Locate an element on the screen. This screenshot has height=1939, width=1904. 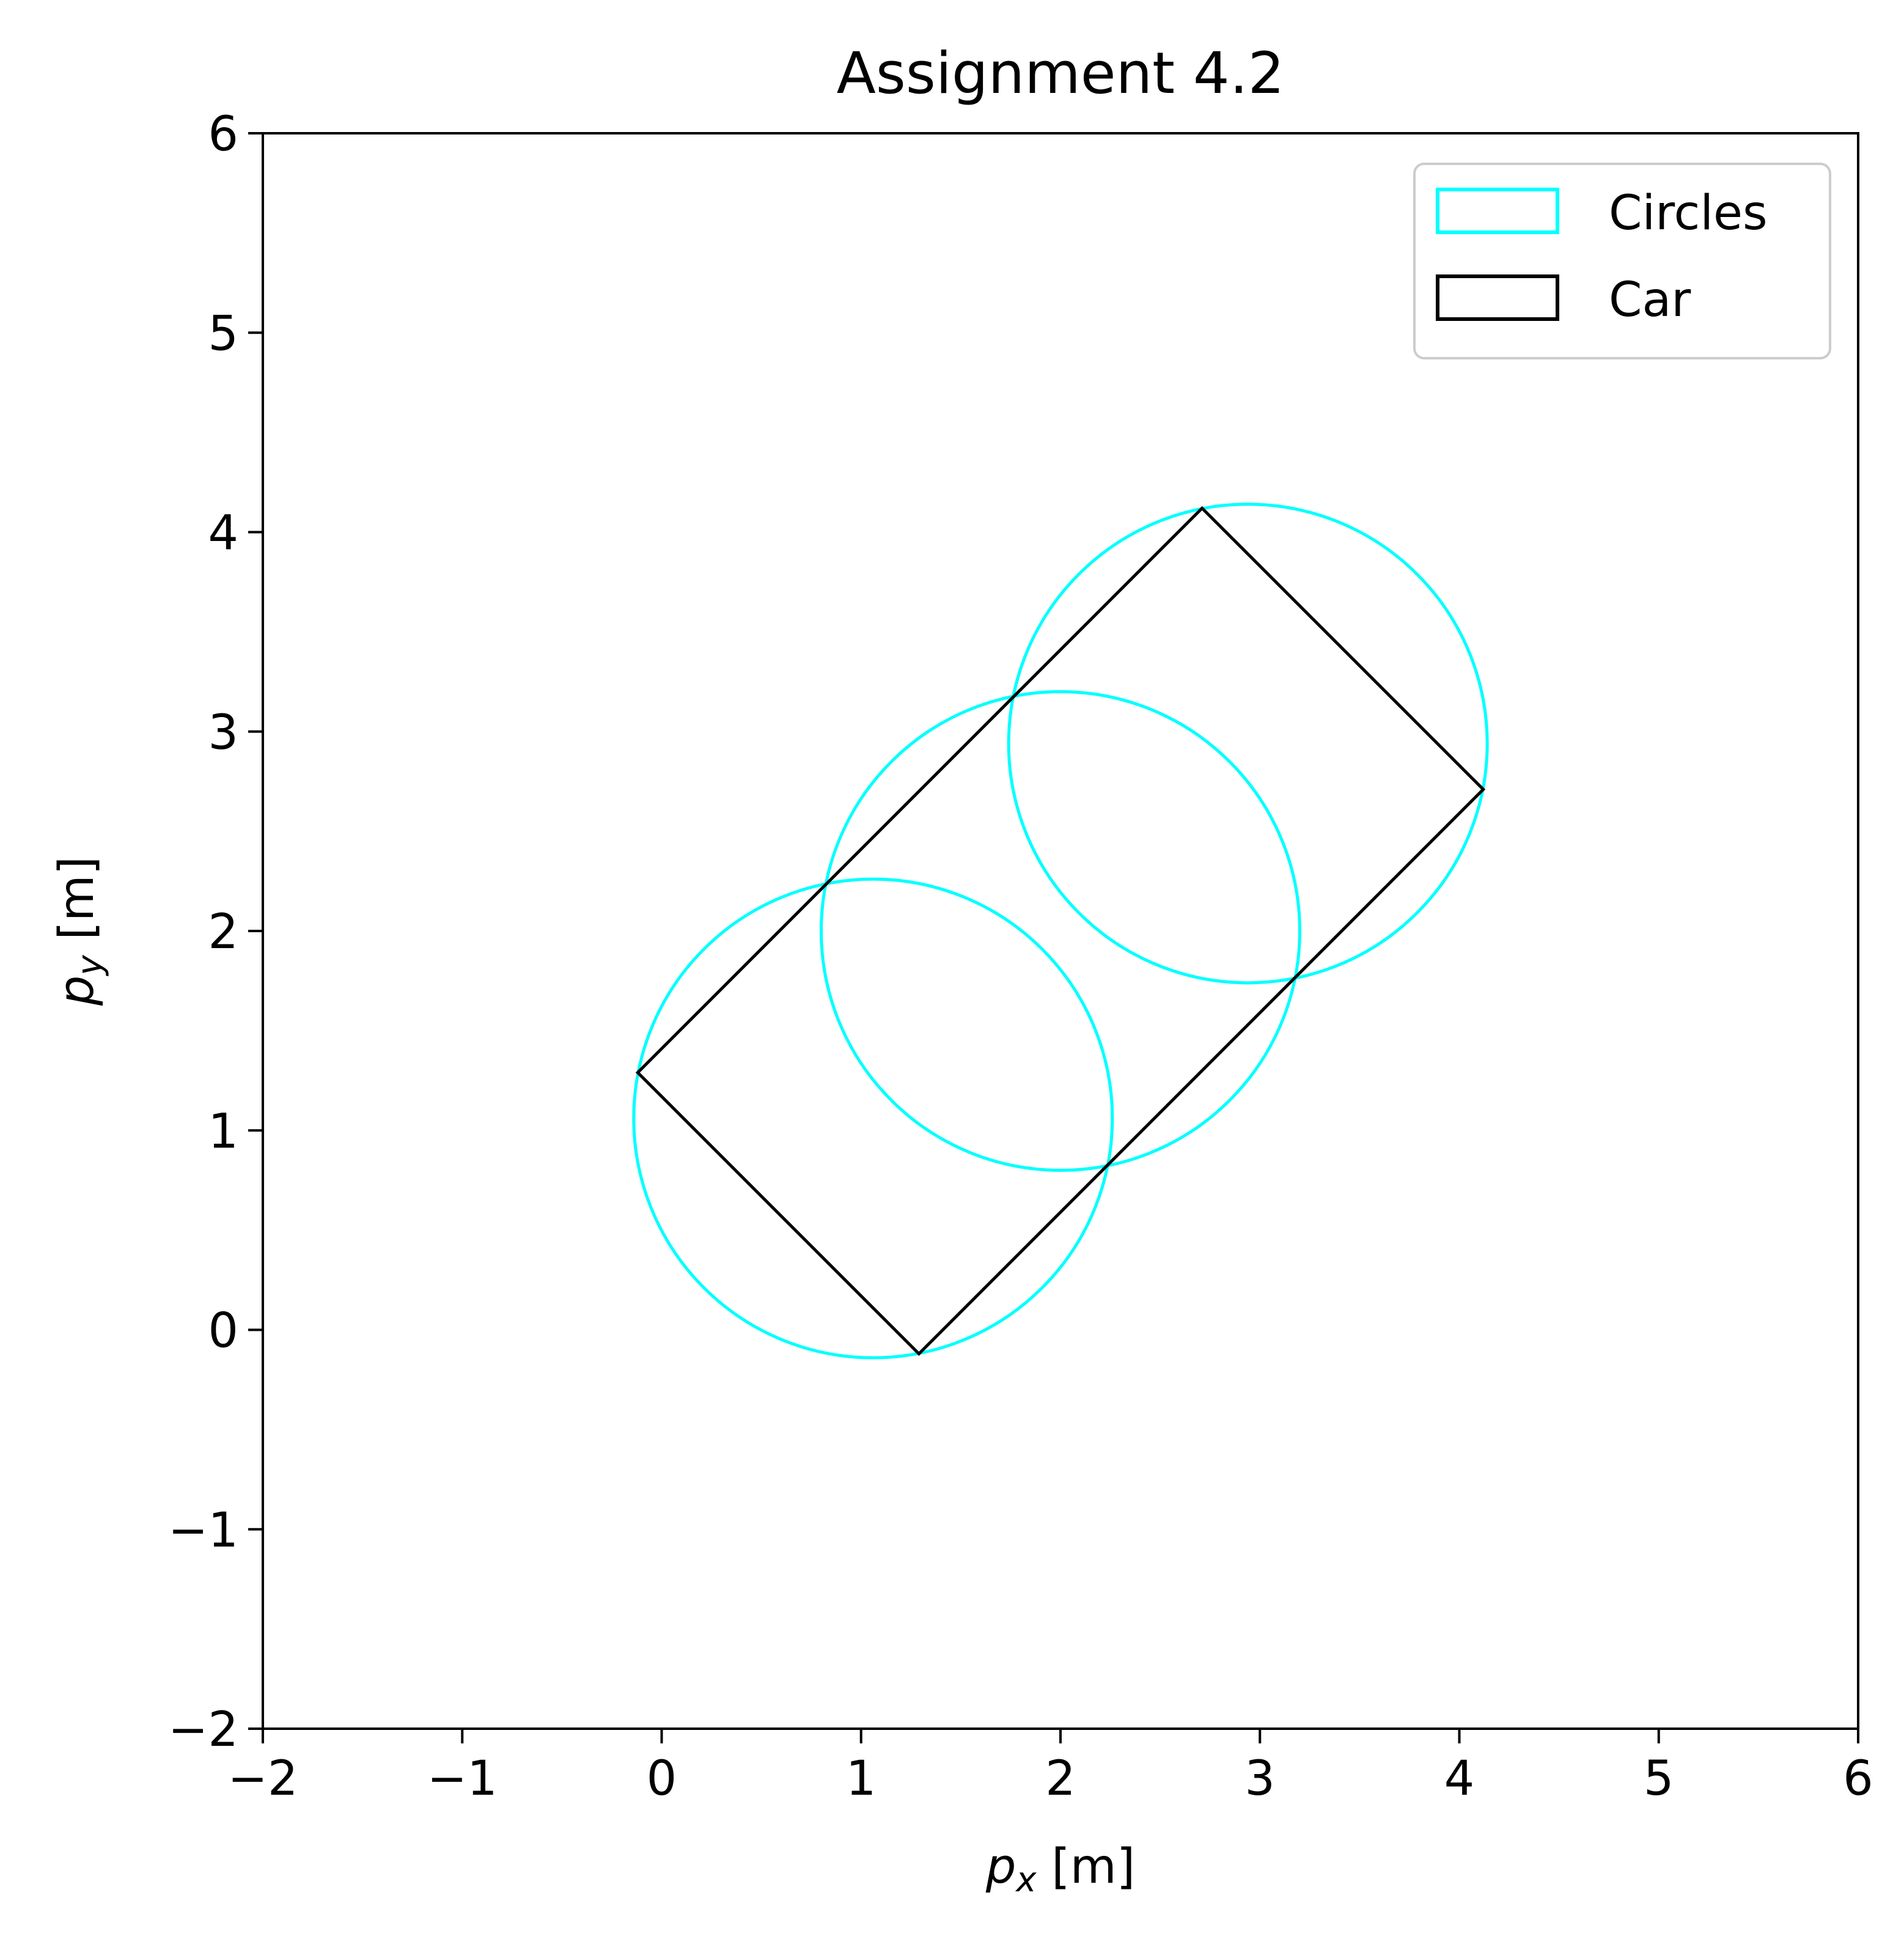
legend-label-car: Car is located at coordinates (1650, 300).